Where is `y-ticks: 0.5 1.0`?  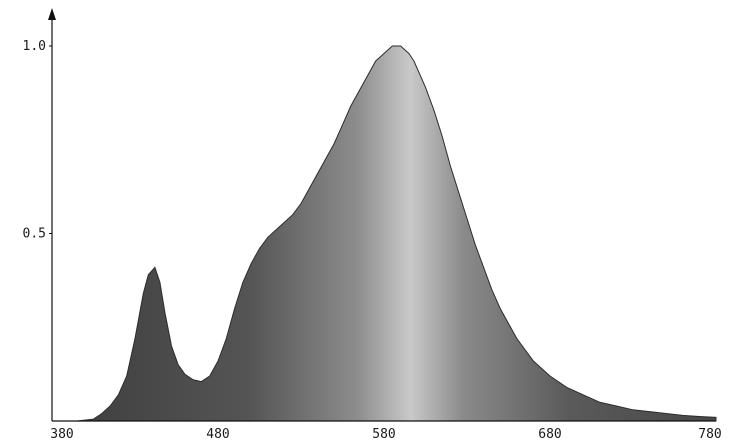 y-ticks: 0.5 1.0 is located at coordinates (37, 140).